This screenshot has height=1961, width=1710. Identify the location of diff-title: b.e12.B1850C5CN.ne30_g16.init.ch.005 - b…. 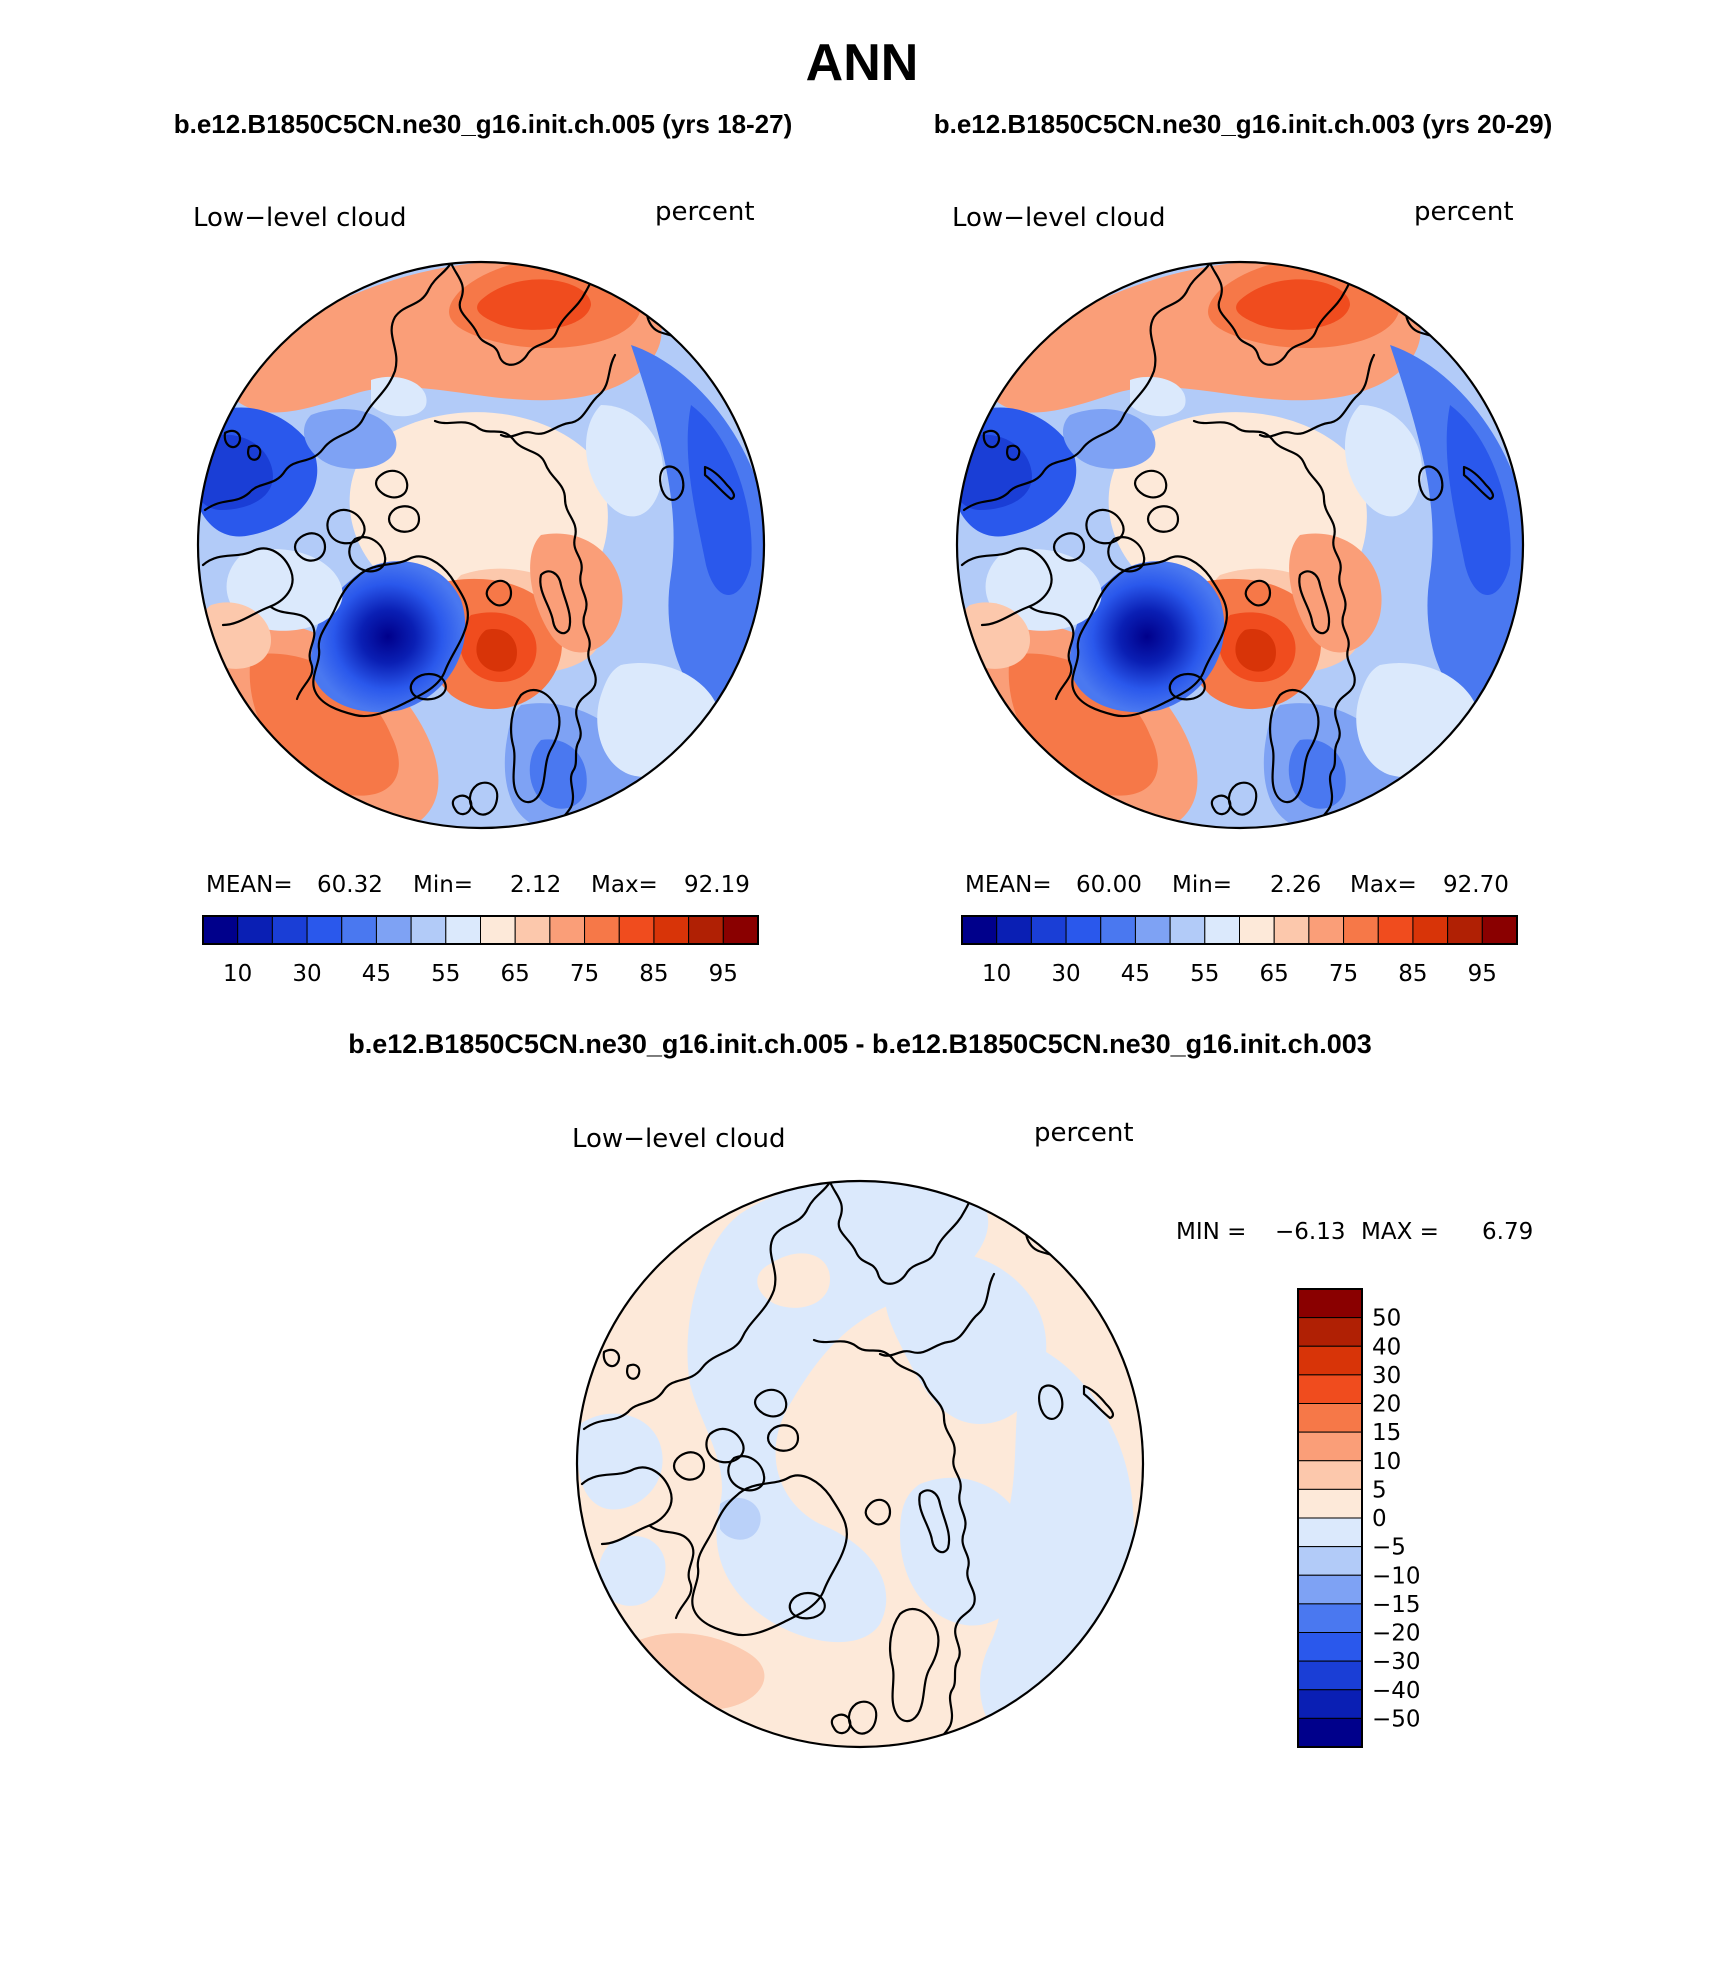
(860, 1044).